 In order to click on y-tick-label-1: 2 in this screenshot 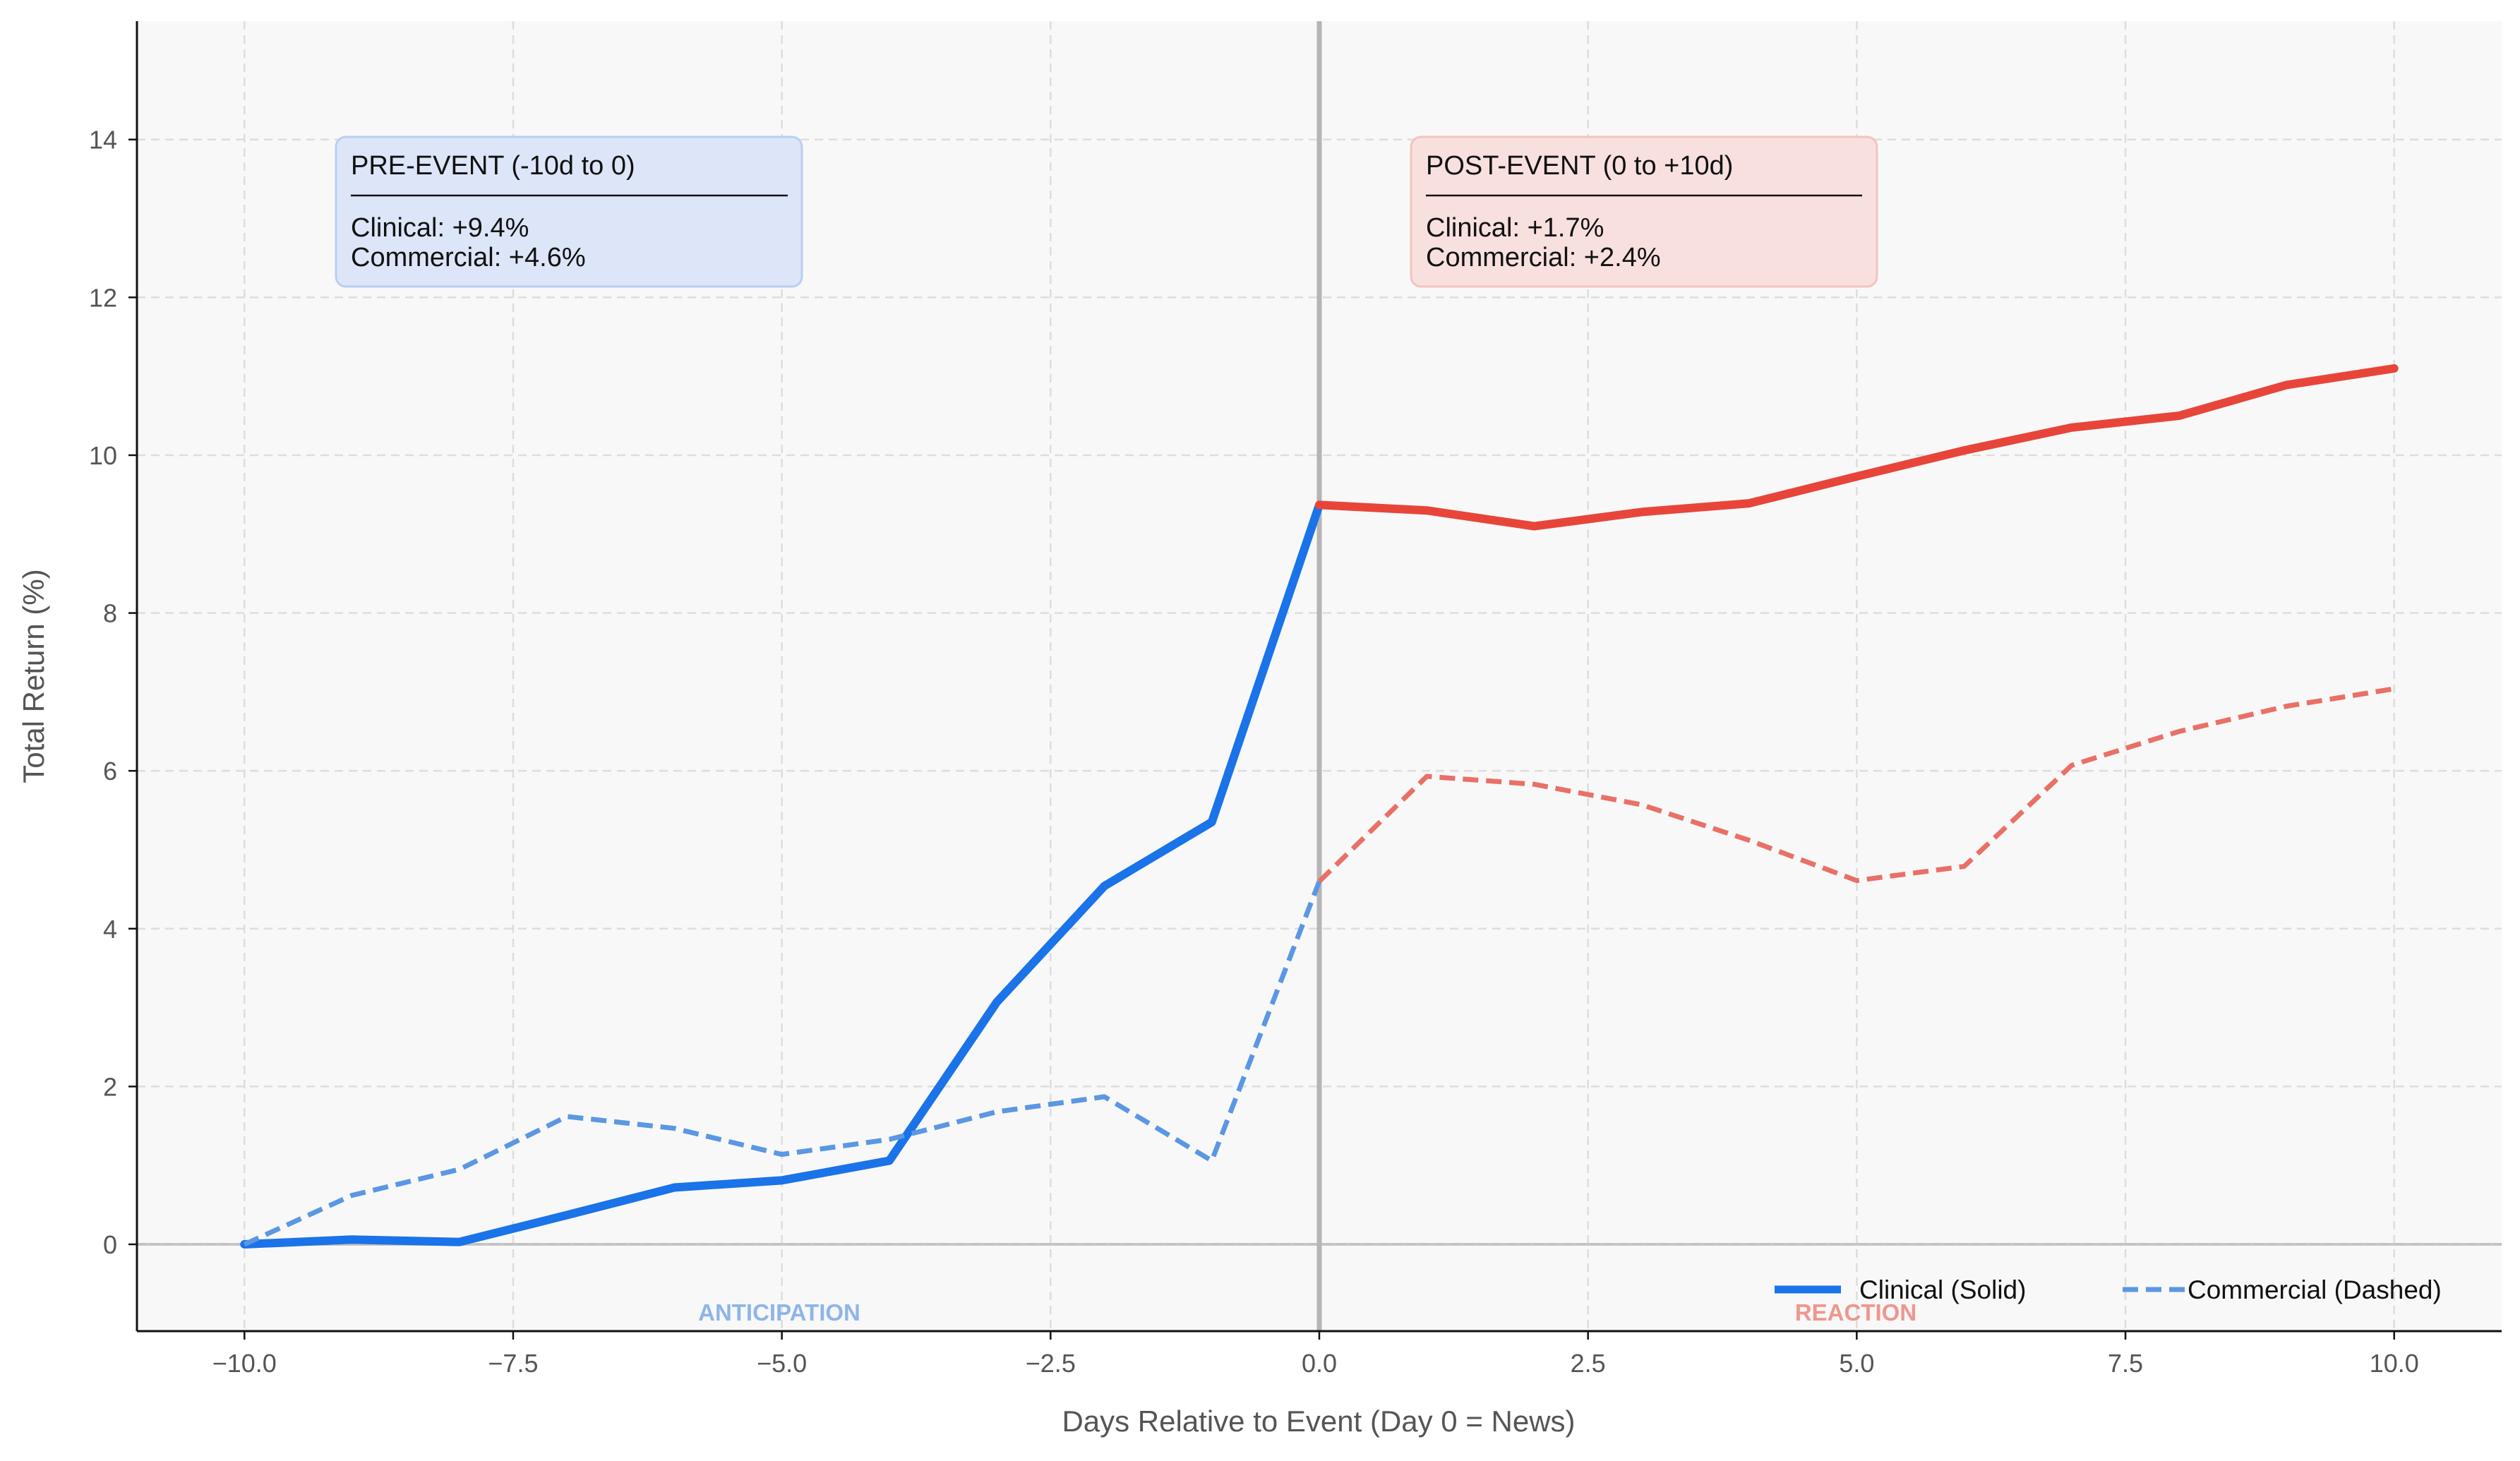, I will do `click(110, 1086)`.